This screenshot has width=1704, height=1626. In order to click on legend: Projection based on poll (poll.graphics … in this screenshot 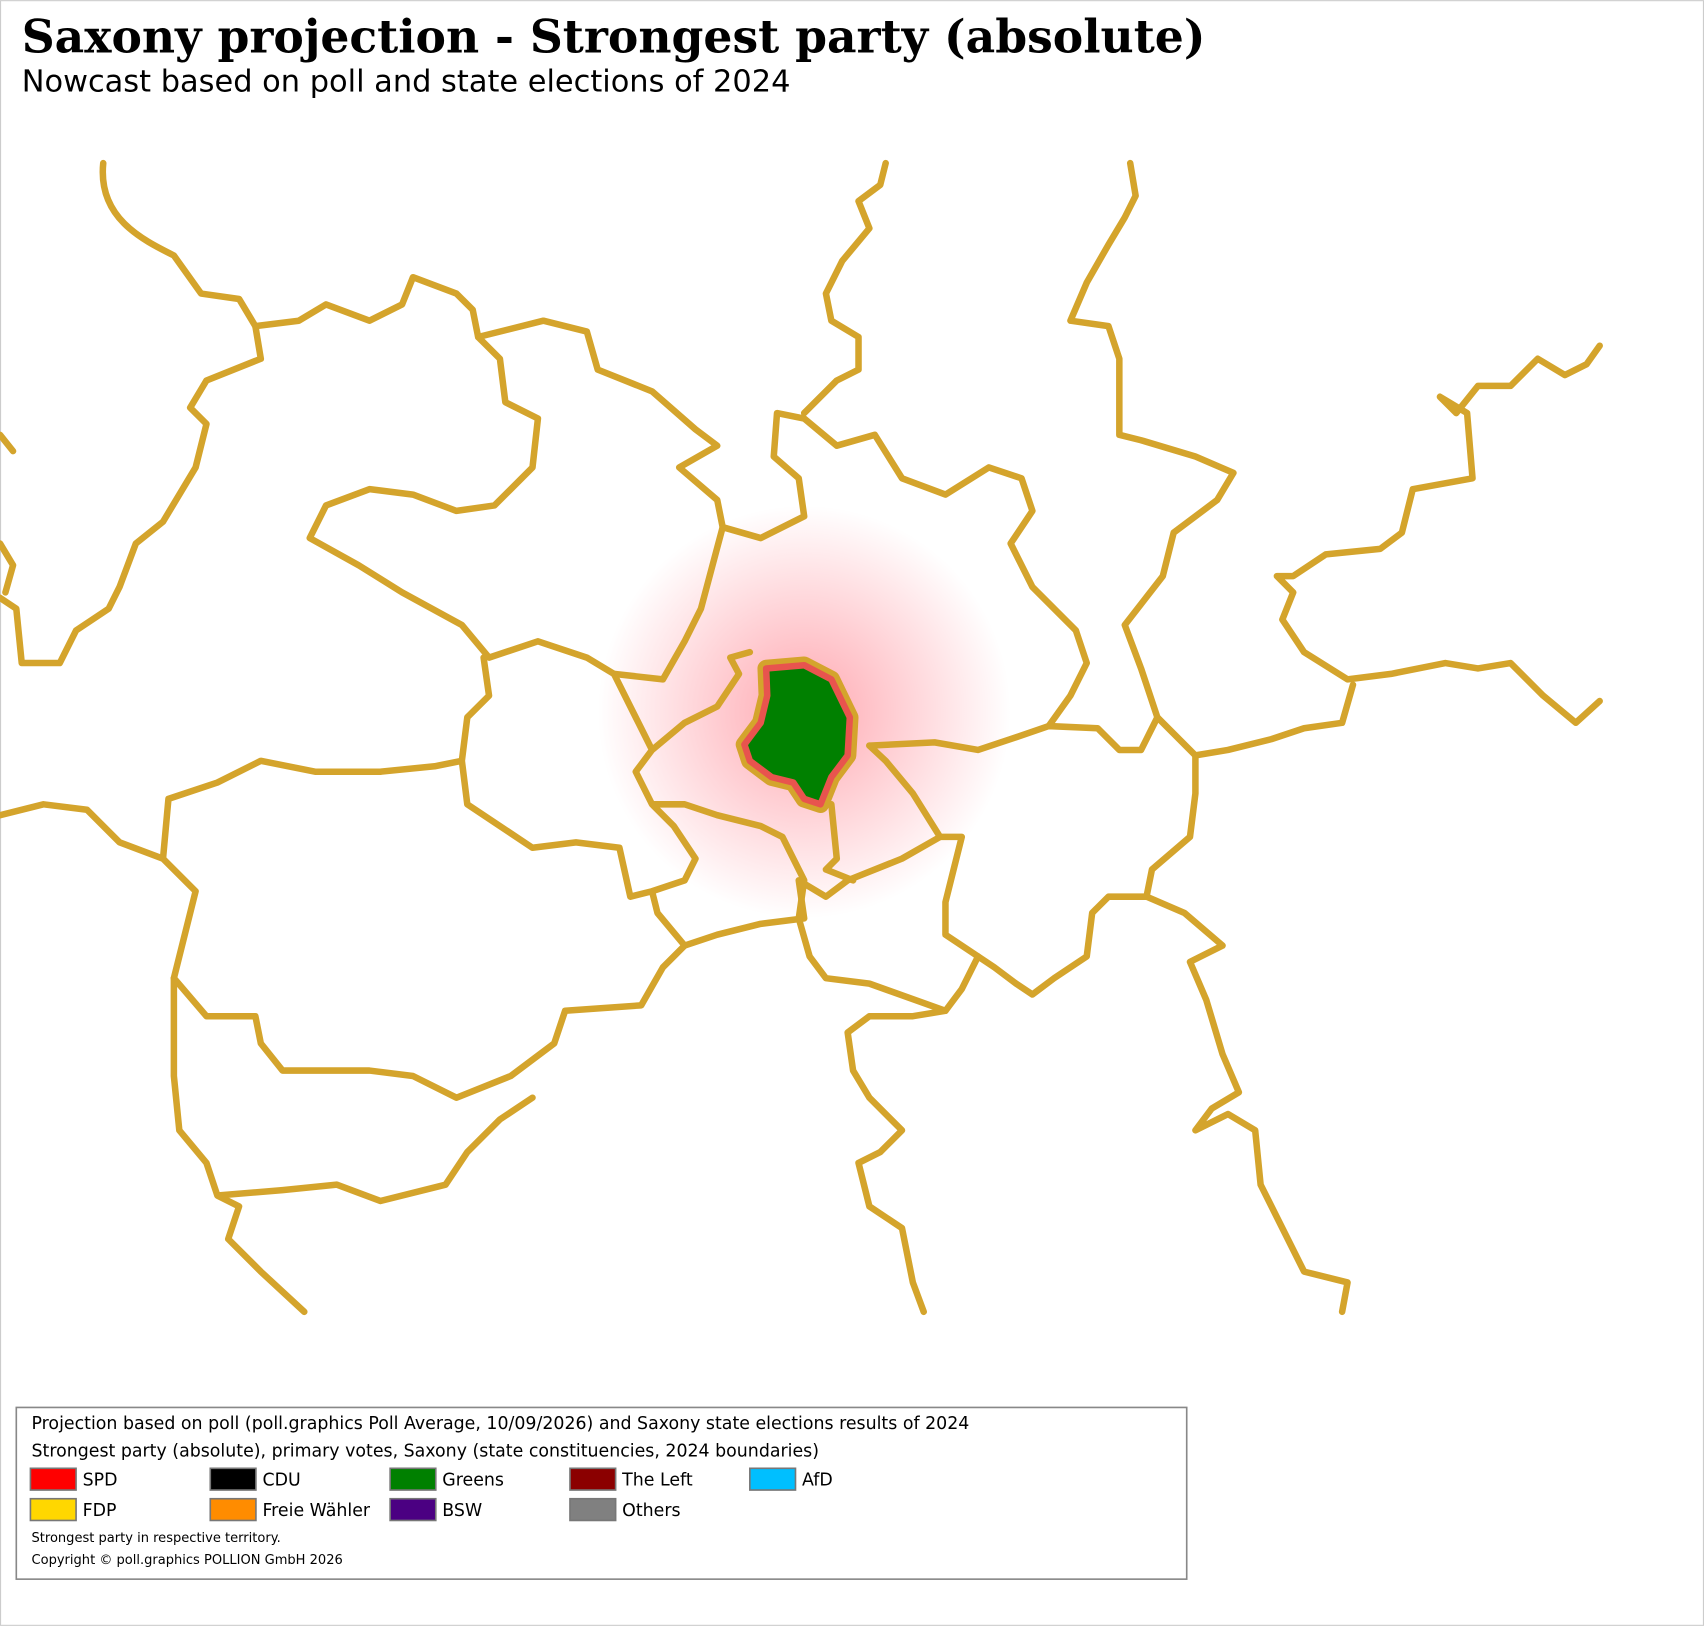, I will do `click(601, 1493)`.